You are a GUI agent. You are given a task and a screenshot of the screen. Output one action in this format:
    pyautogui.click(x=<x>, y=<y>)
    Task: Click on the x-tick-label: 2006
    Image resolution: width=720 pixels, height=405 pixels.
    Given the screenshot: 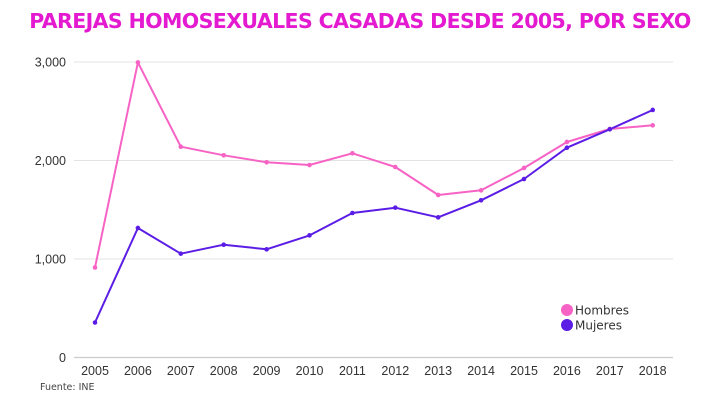 What is the action you would take?
    pyautogui.click(x=138, y=371)
    